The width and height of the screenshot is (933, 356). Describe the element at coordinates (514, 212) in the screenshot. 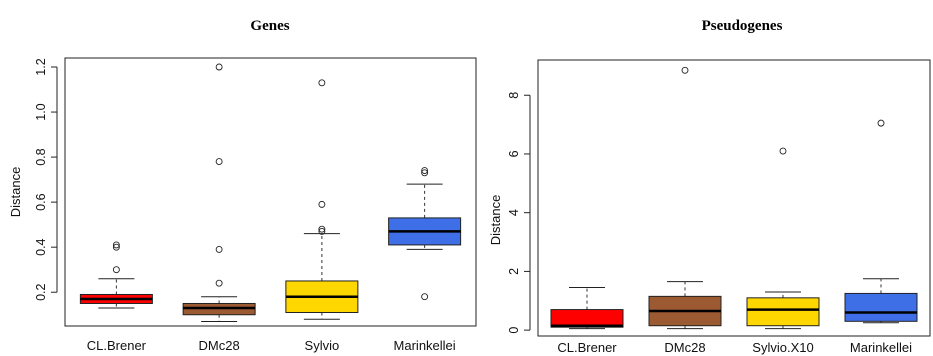

I see `y-tick-label: 4` at that location.